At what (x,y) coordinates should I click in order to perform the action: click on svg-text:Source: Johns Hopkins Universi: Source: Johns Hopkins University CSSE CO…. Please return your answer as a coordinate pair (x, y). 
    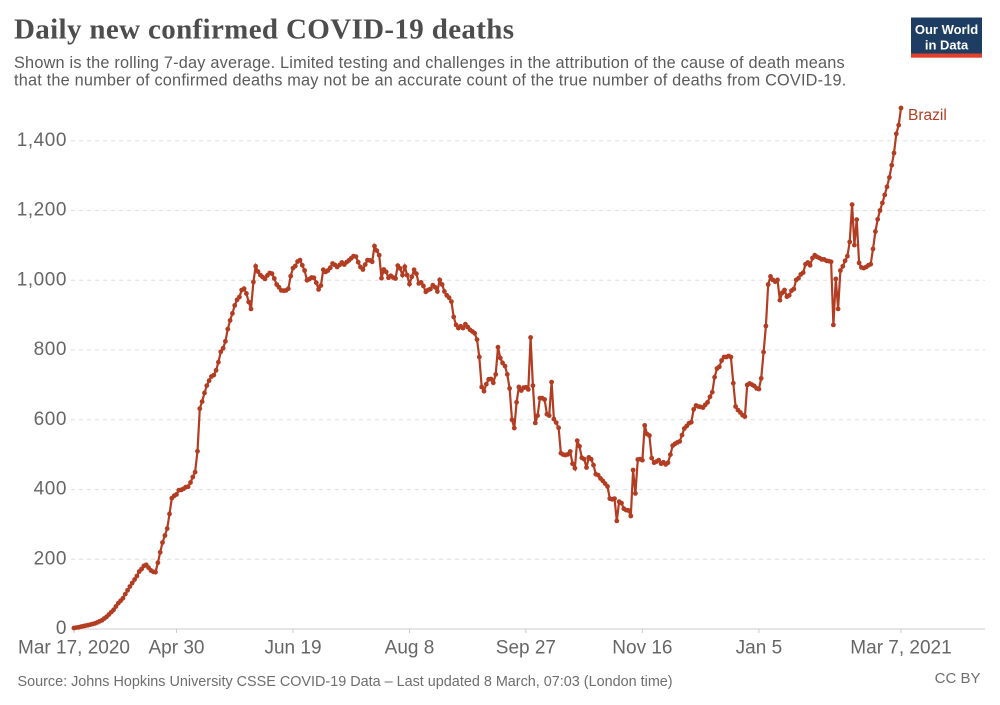
    Looking at the image, I should click on (345, 682).